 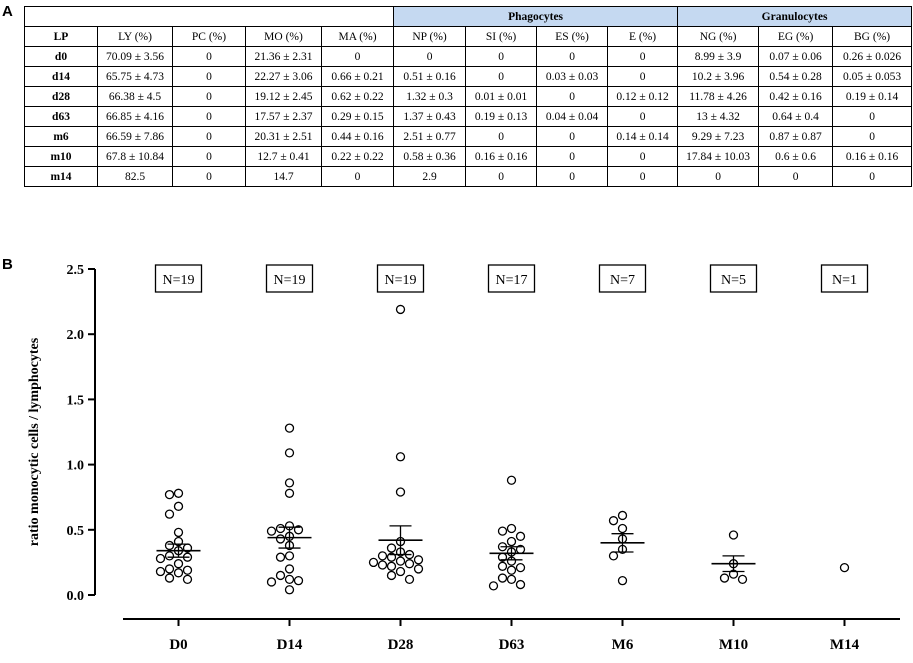 What do you see at coordinates (357, 76) in the screenshot?
I see `table-cell: 0.66 ± 0.21` at bounding box center [357, 76].